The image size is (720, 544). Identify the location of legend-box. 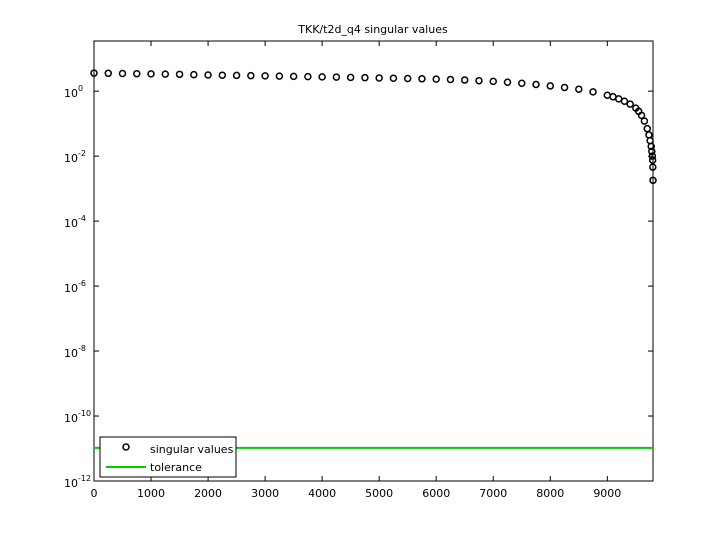
(168, 457).